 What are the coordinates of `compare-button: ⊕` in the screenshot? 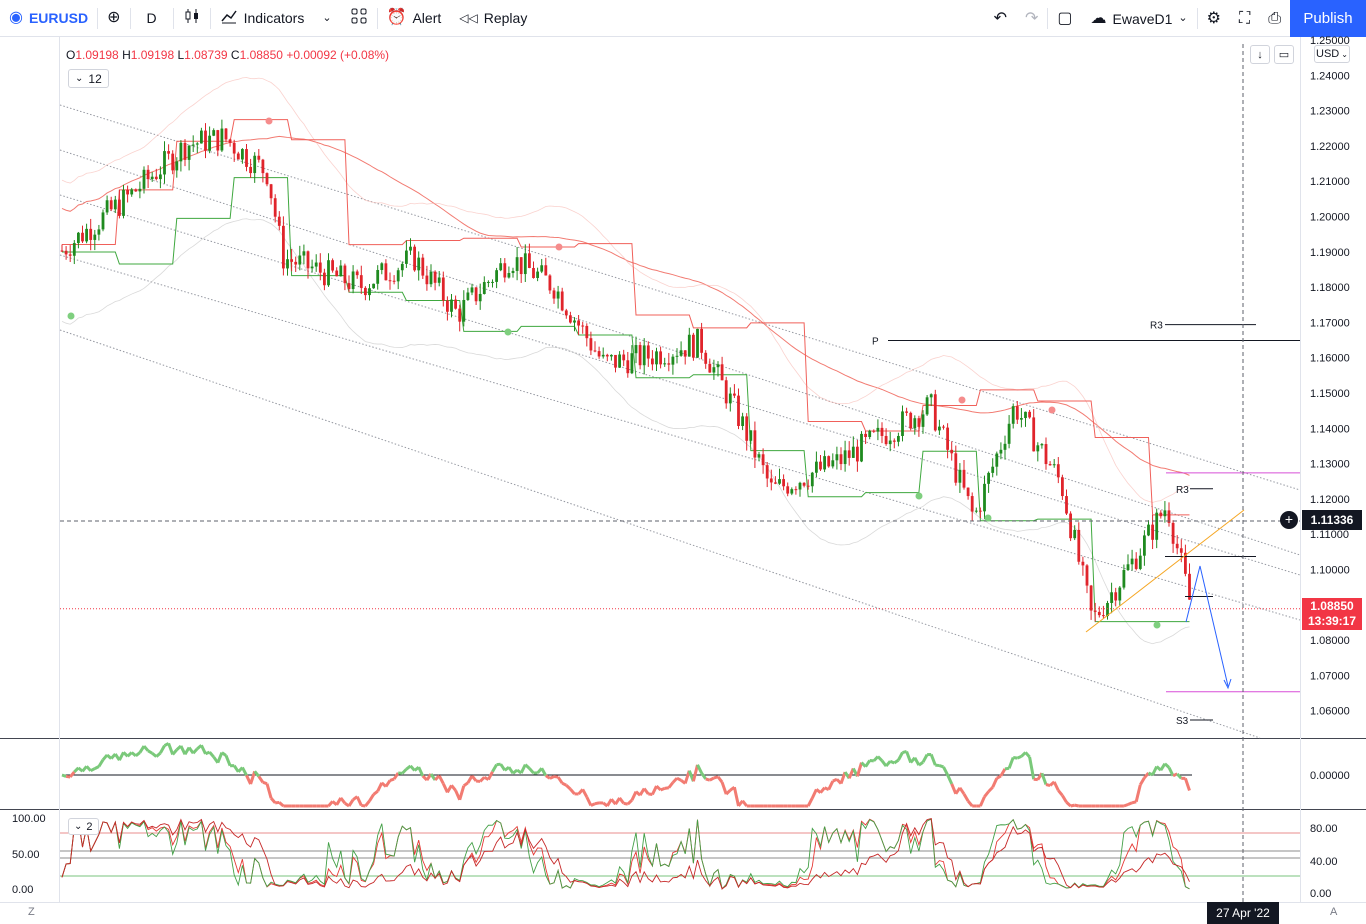 It's located at (113, 18).